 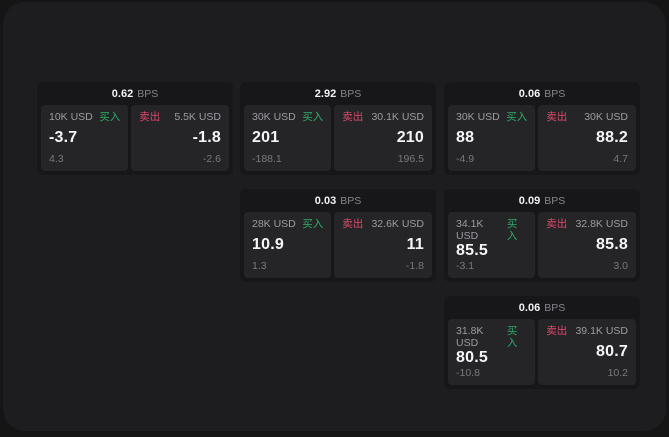 I want to click on buy-quote-panel: 28K USD 买入 10.9 1.3, so click(x=288, y=245).